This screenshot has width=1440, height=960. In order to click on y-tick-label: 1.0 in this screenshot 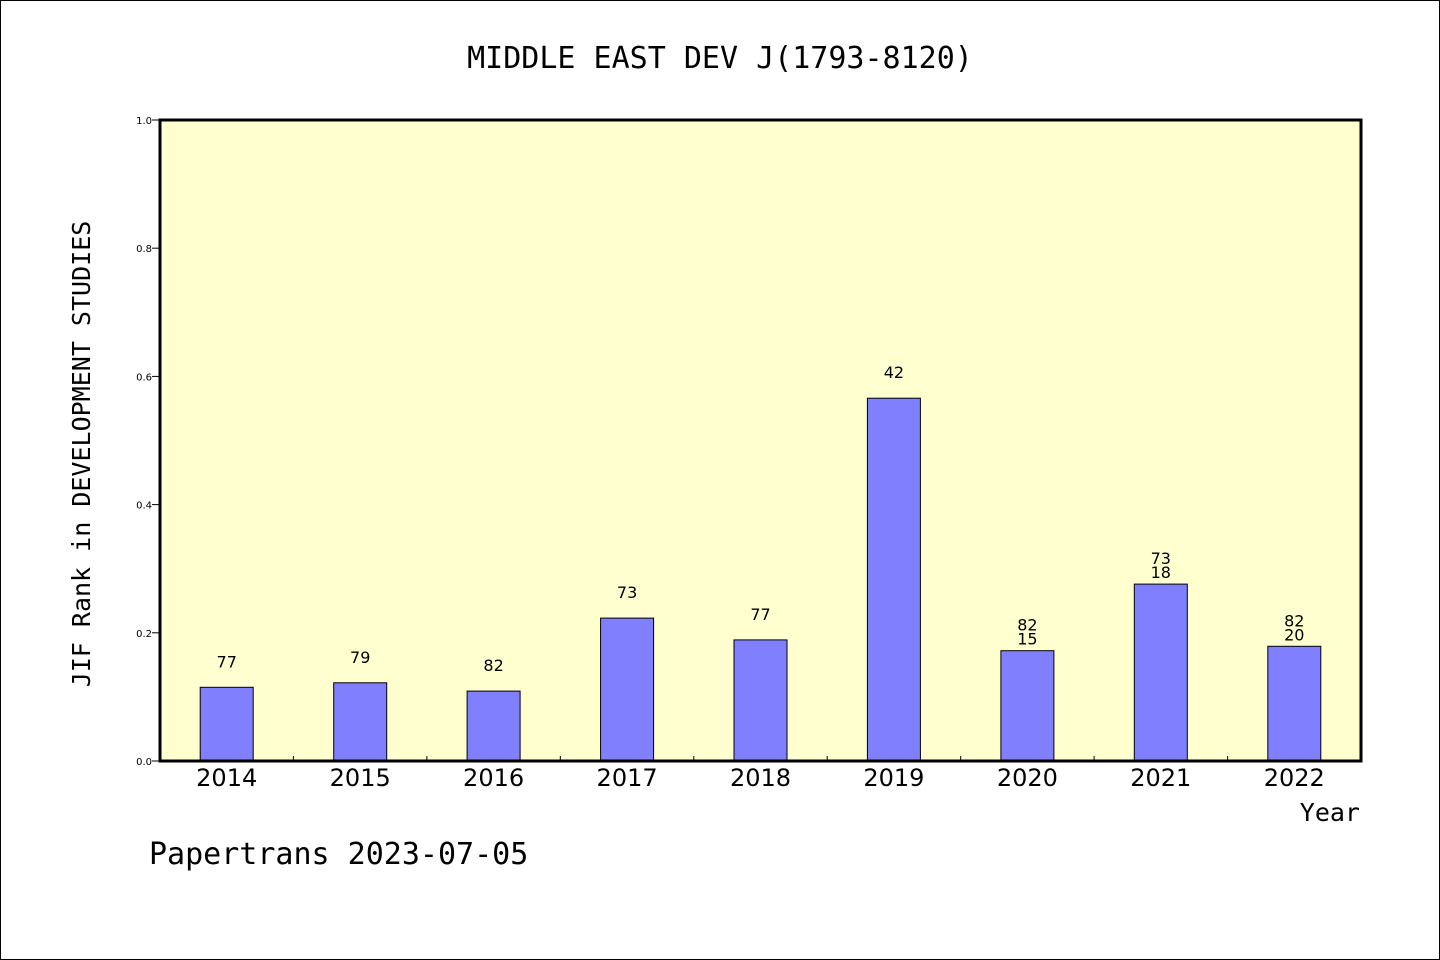, I will do `click(144, 121)`.